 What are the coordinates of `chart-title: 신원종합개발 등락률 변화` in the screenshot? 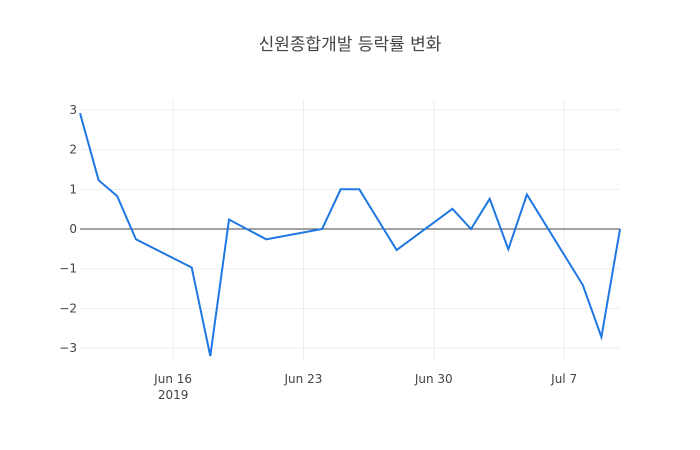 It's located at (350, 45).